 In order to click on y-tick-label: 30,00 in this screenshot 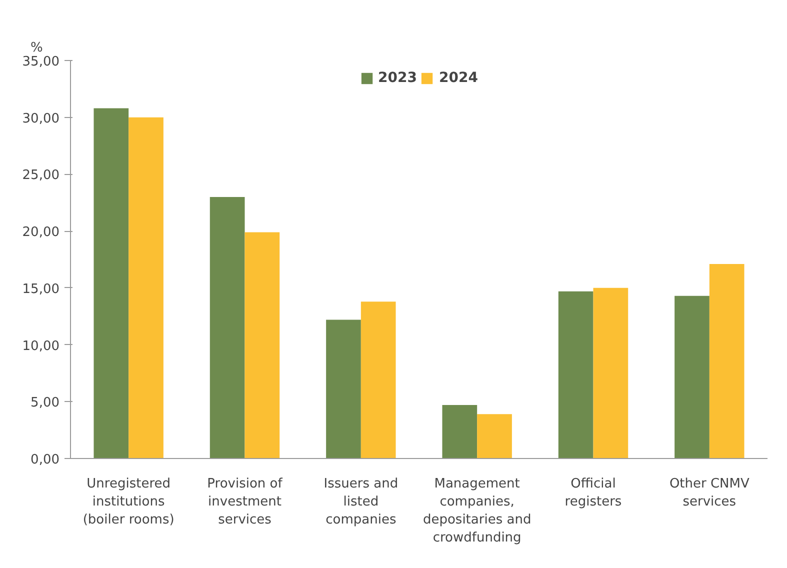, I will do `click(41, 118)`.